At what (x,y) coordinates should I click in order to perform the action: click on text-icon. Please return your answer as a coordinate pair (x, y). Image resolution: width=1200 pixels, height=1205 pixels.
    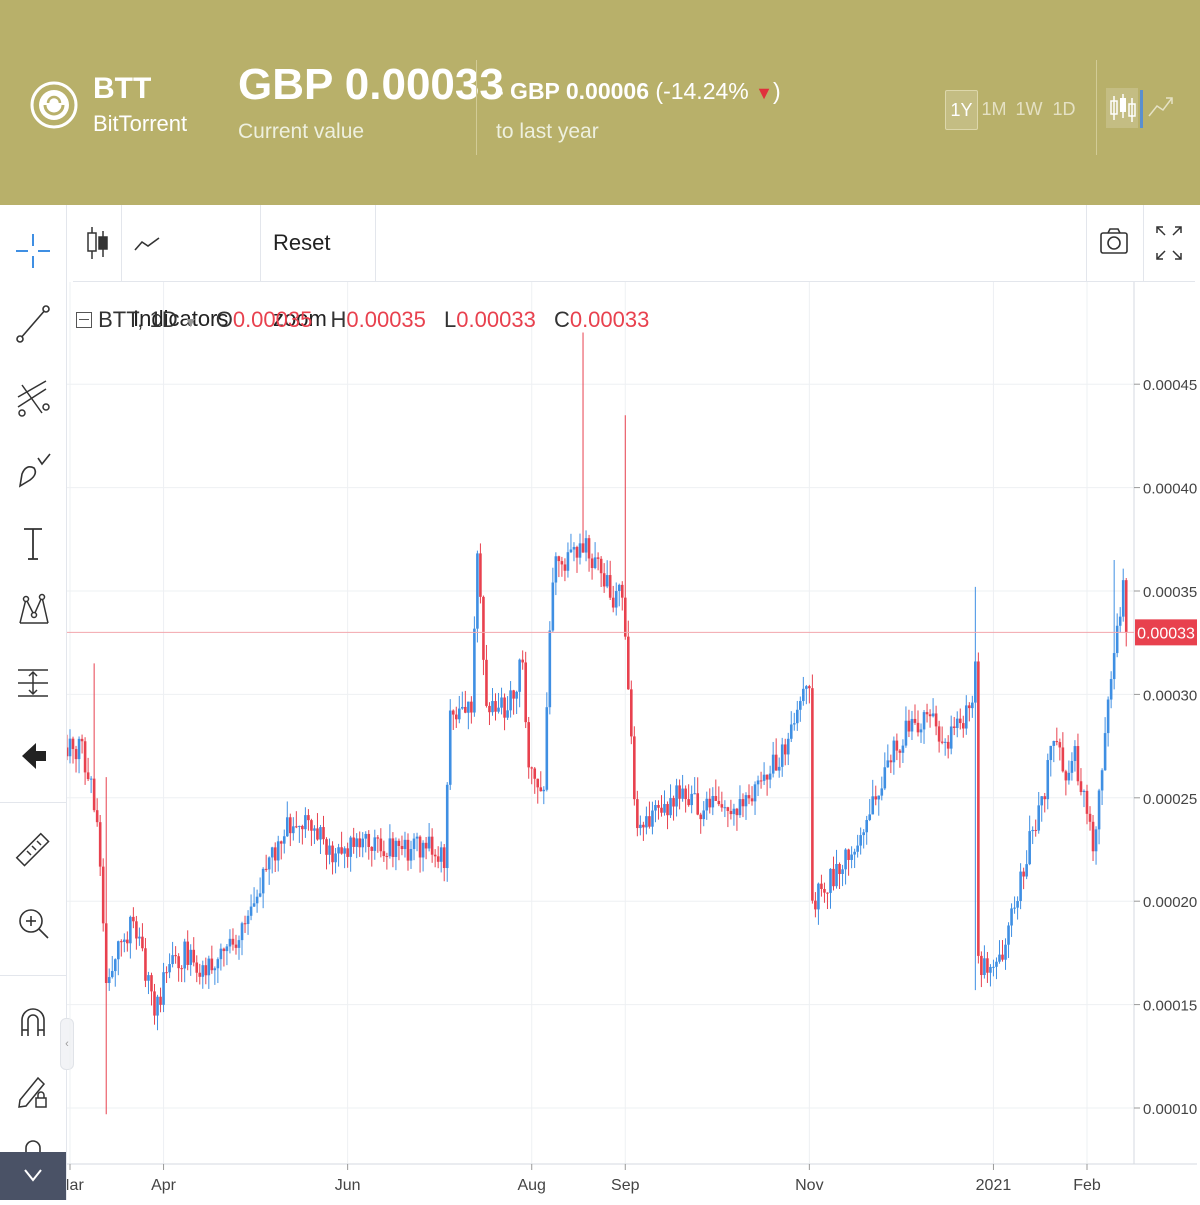
    Looking at the image, I should click on (33, 544).